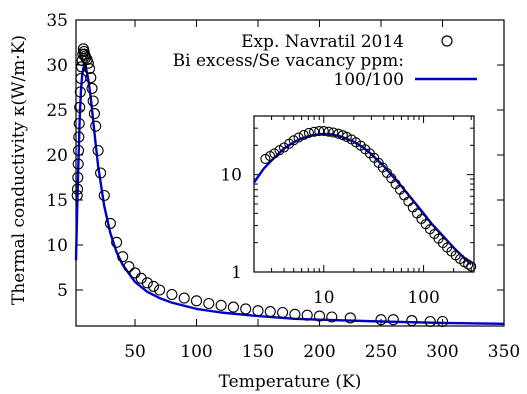 This screenshot has width=527, height=394. I want to click on y-tick-label: 10, so click(57, 246).